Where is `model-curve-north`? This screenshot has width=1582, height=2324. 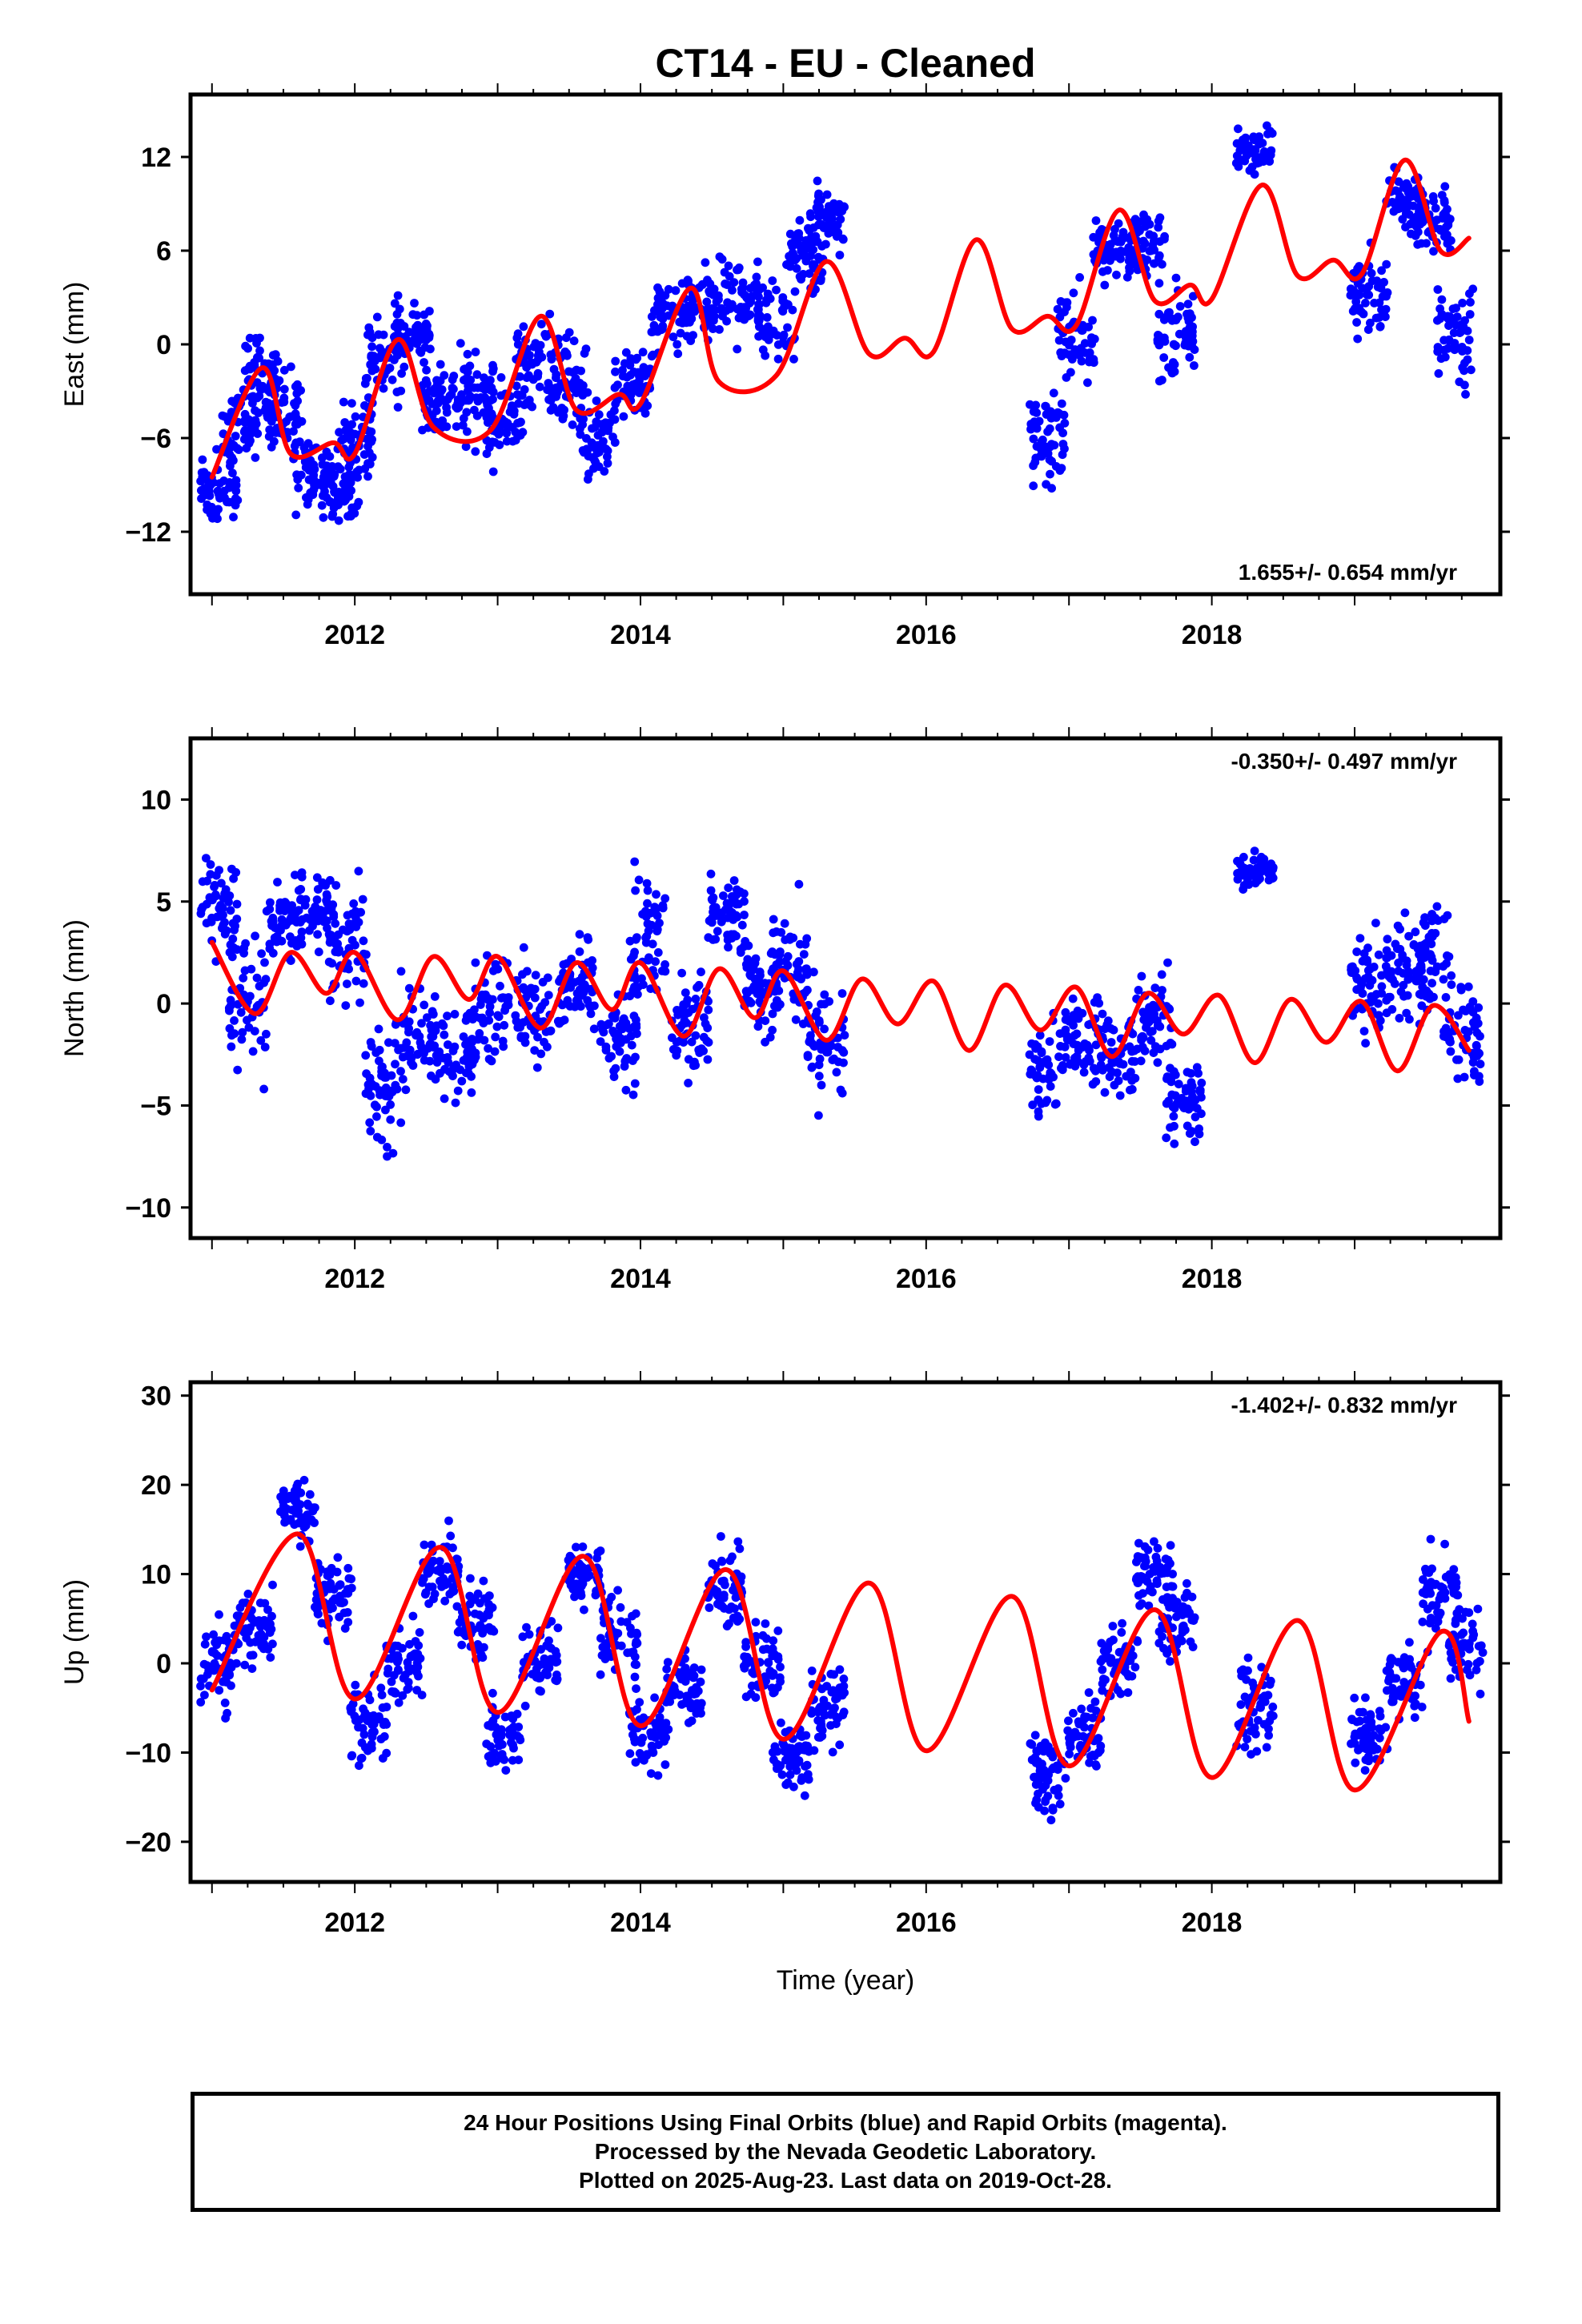
model-curve-north is located at coordinates (841, 1006).